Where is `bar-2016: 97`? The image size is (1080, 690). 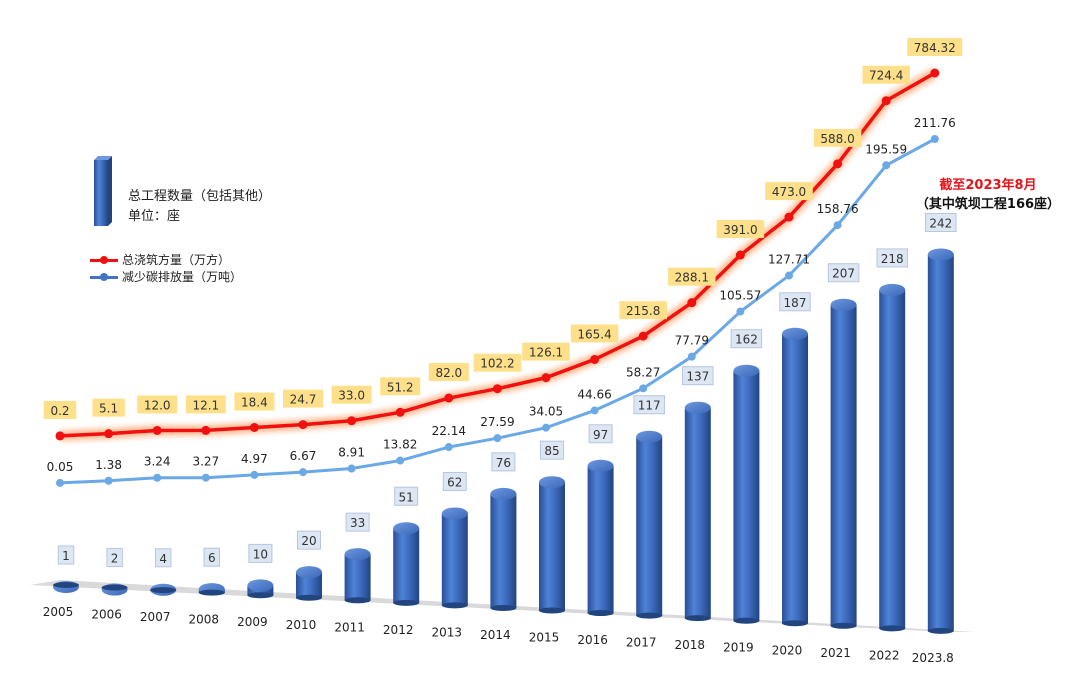
bar-2016: 97 is located at coordinates (600, 520).